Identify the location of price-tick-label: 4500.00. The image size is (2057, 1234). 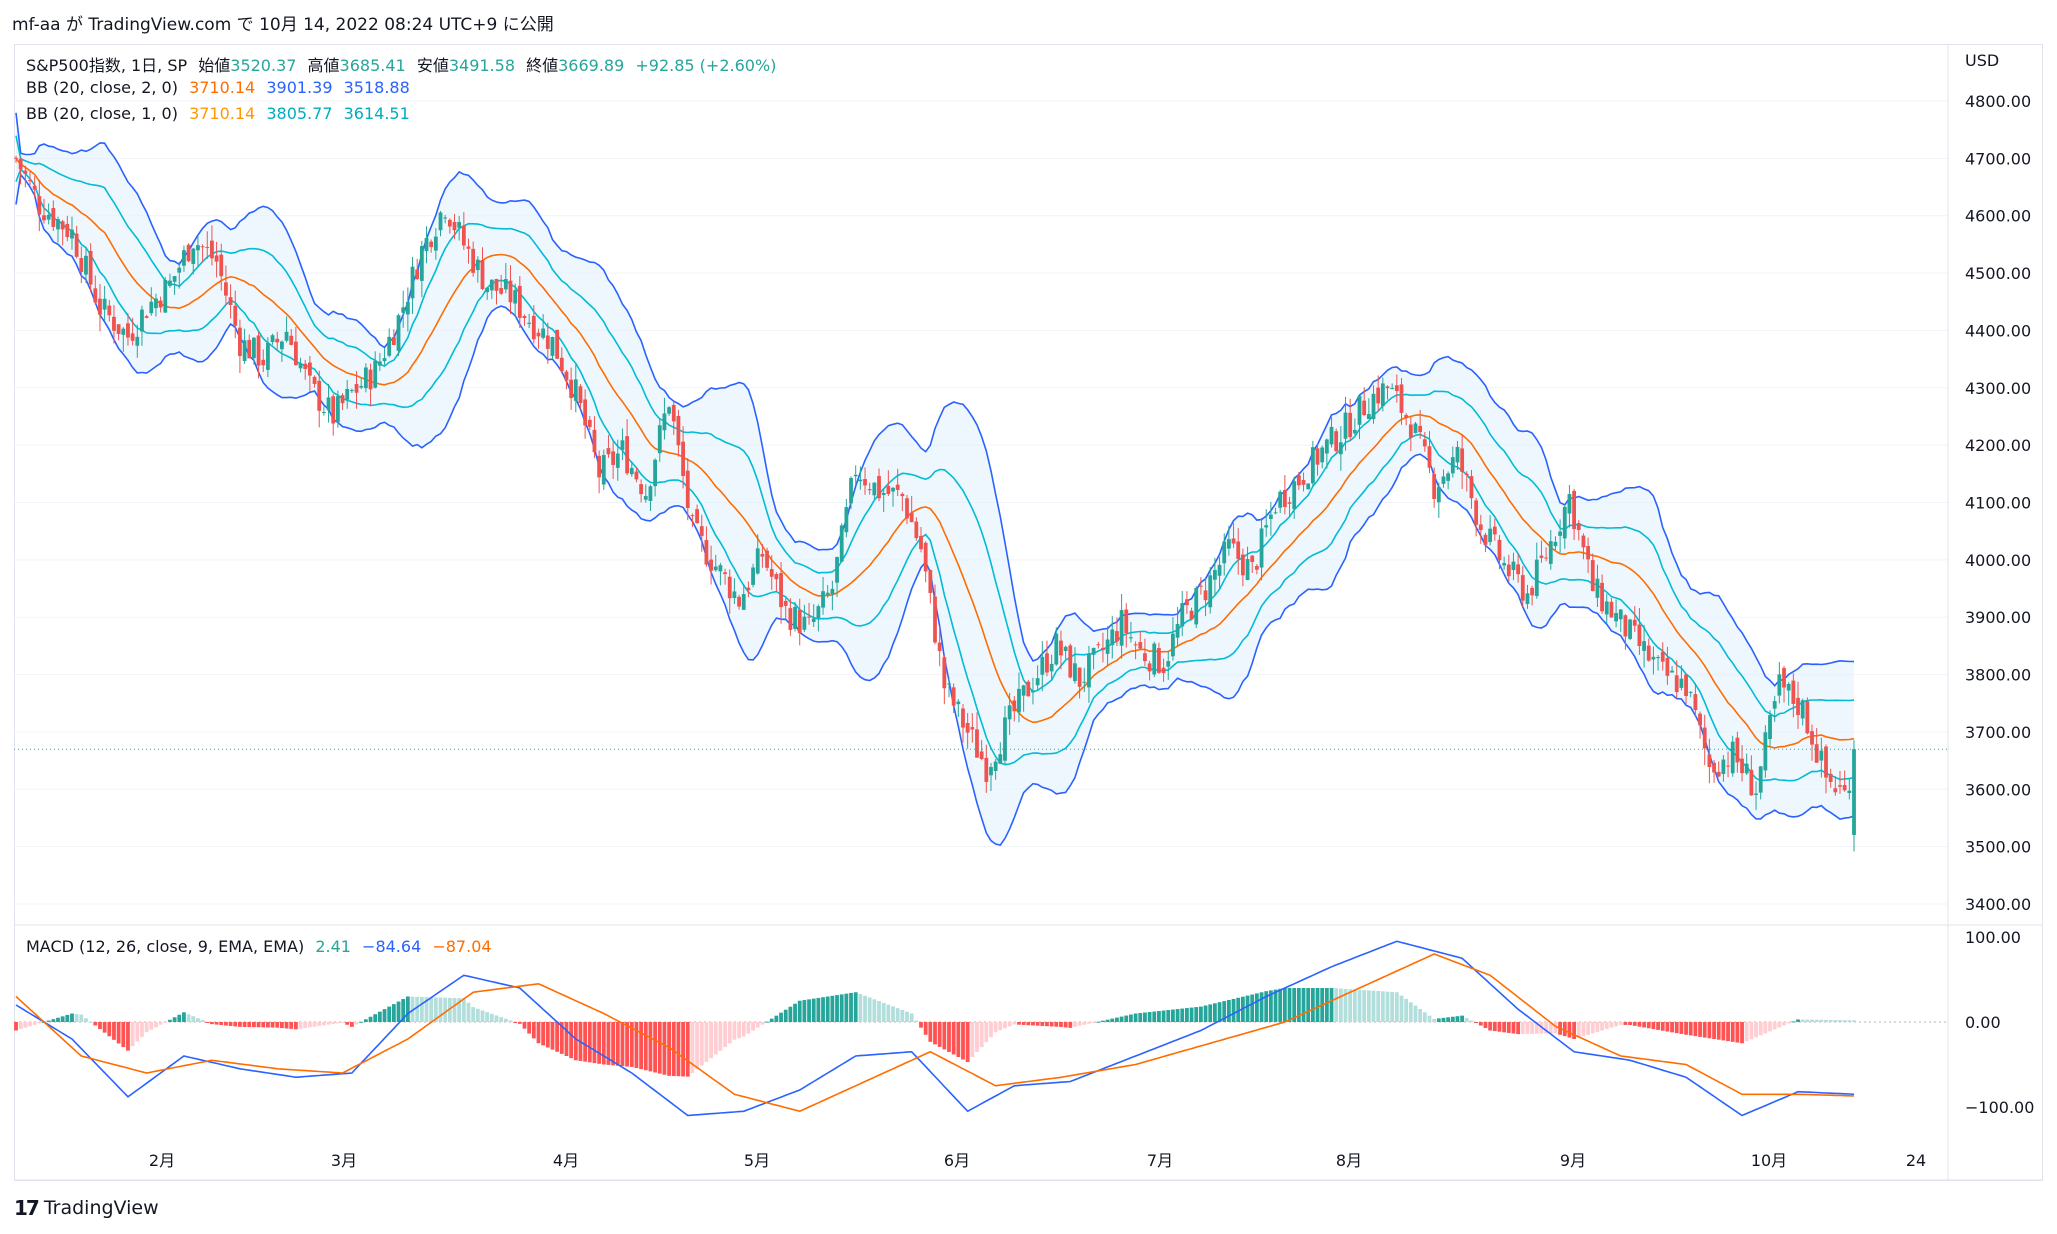
(1998, 273).